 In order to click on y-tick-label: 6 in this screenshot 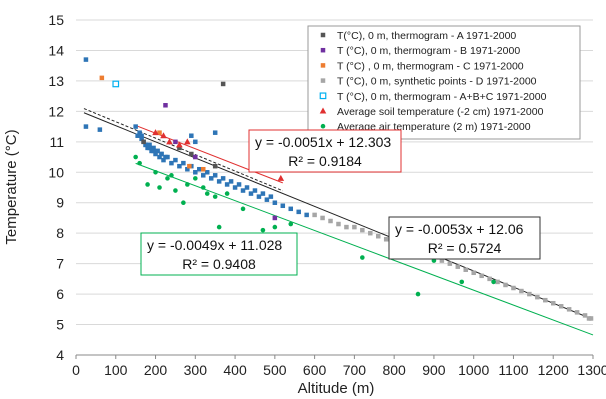, I will do `click(60, 294)`.